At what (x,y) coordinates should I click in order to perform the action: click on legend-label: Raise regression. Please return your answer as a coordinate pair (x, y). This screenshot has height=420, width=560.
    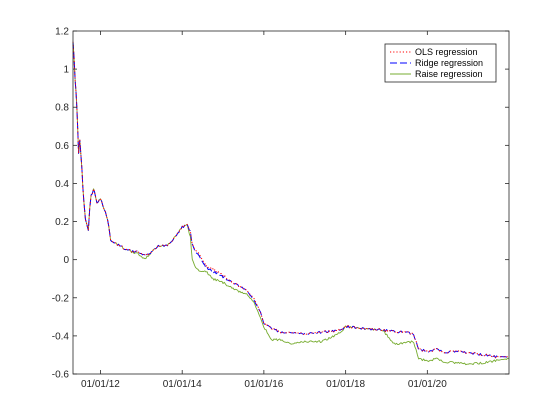
    Looking at the image, I should click on (449, 74).